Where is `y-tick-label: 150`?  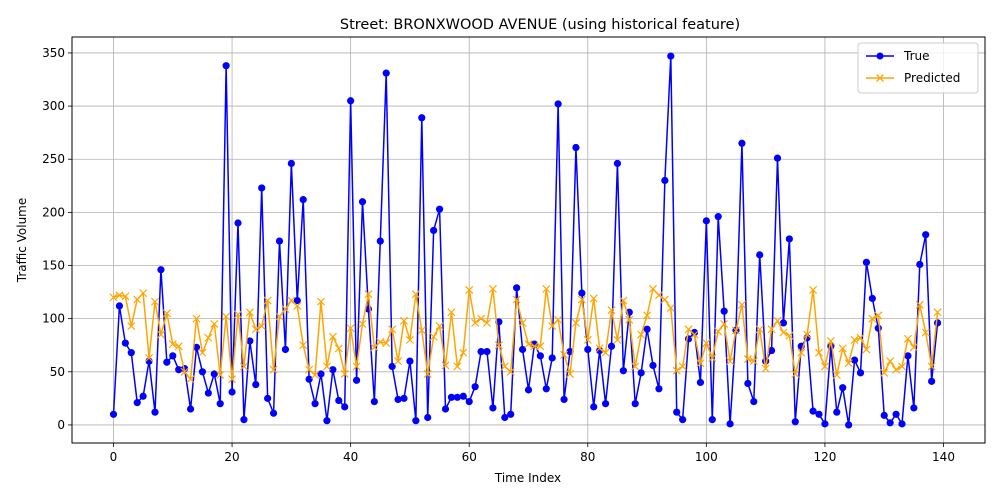
y-tick-label: 150 is located at coordinates (53, 266).